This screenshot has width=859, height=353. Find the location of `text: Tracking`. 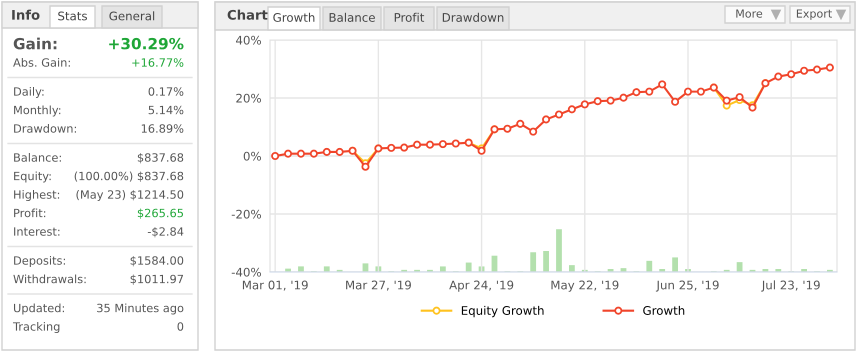

text: Tracking is located at coordinates (36, 328).